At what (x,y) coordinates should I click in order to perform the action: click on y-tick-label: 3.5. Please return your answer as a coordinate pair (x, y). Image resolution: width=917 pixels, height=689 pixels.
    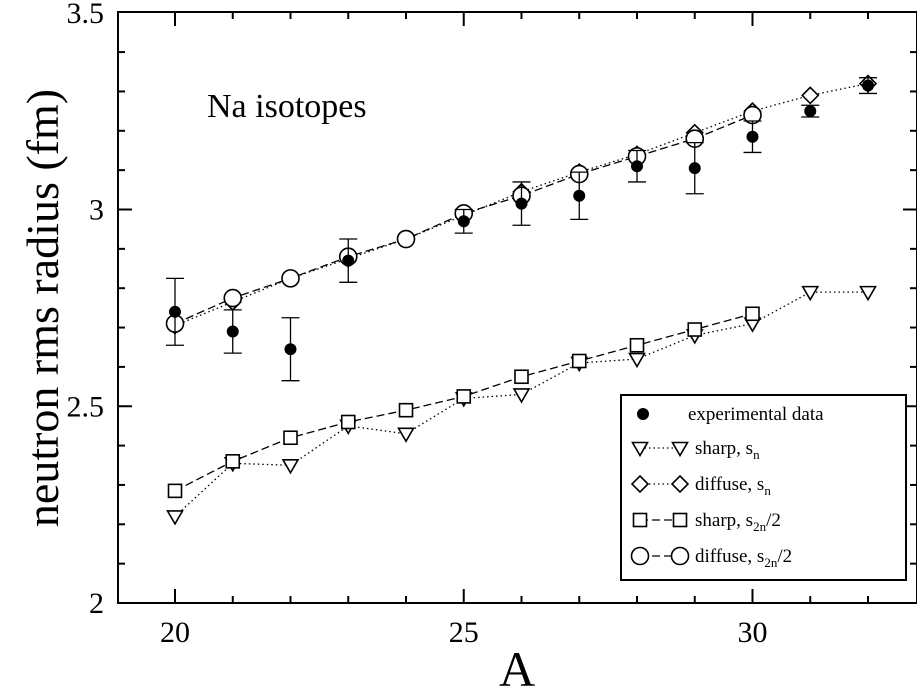
    Looking at the image, I should click on (86, 15).